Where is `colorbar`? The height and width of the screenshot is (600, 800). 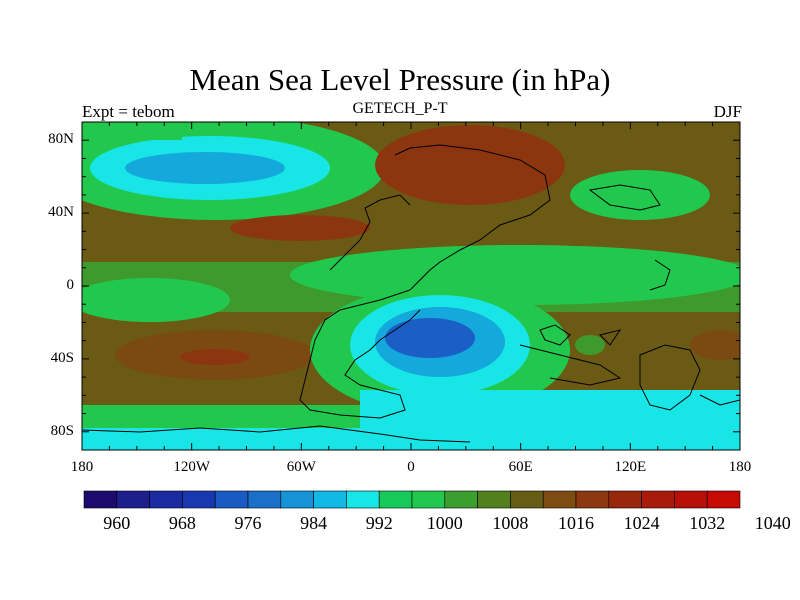
colorbar is located at coordinates (412, 499).